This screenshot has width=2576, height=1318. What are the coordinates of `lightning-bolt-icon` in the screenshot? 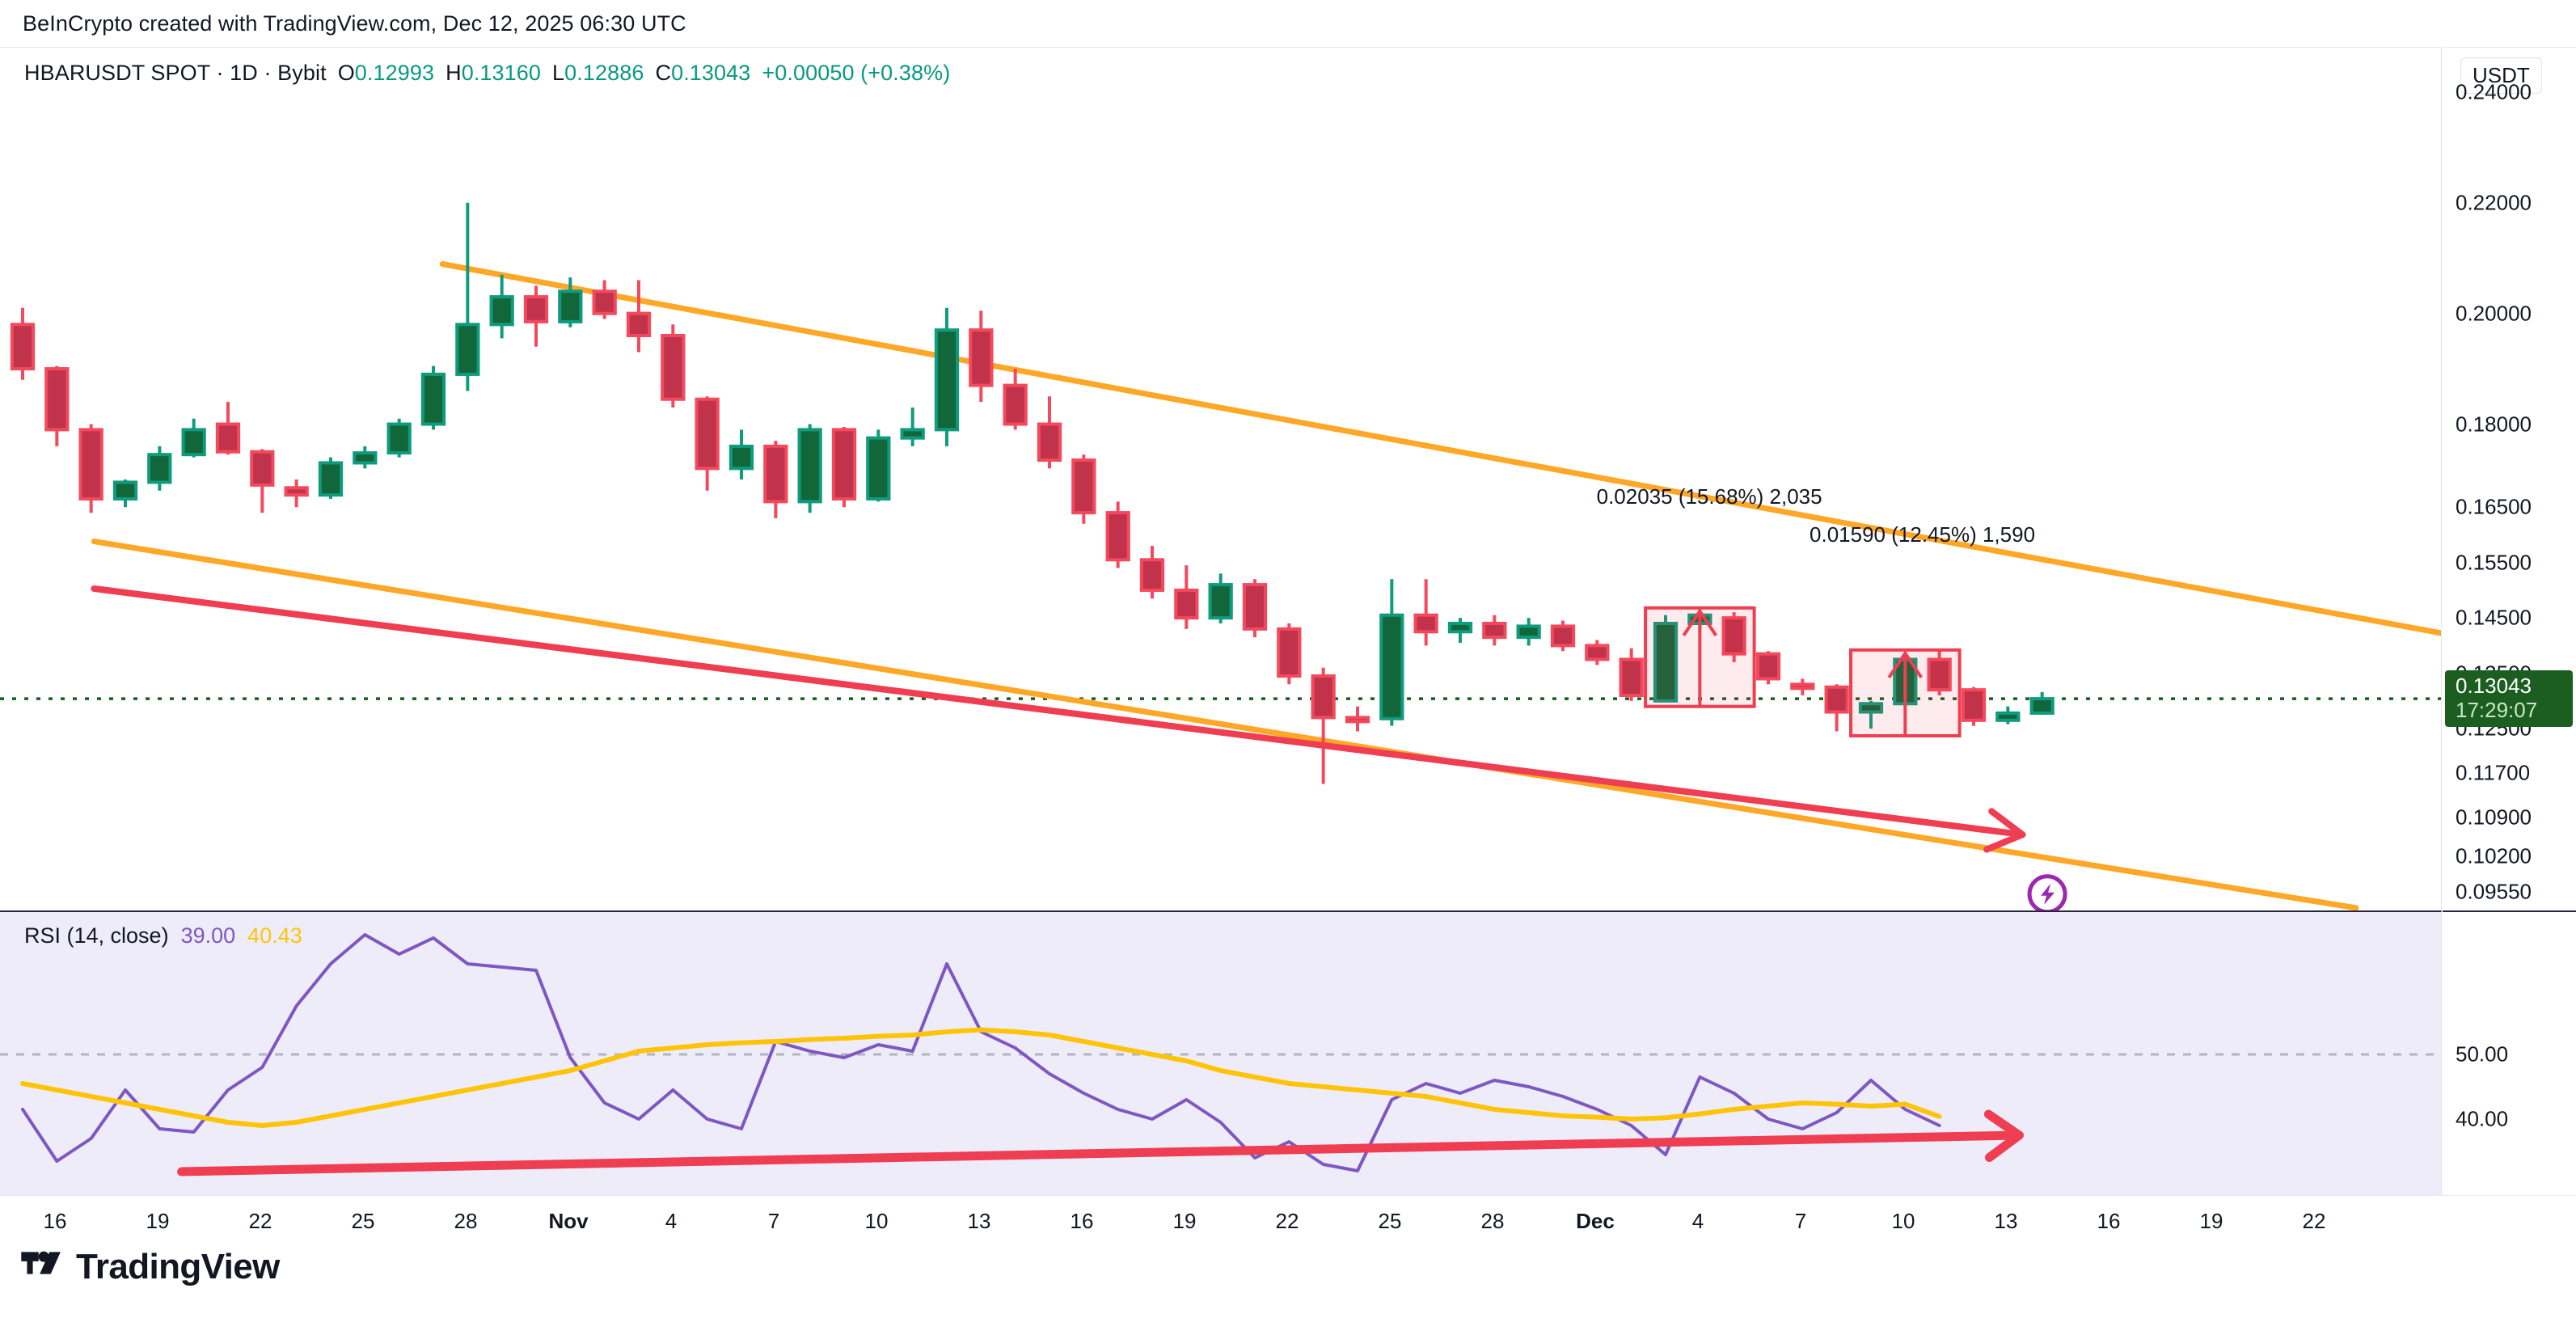 It's located at (2047, 892).